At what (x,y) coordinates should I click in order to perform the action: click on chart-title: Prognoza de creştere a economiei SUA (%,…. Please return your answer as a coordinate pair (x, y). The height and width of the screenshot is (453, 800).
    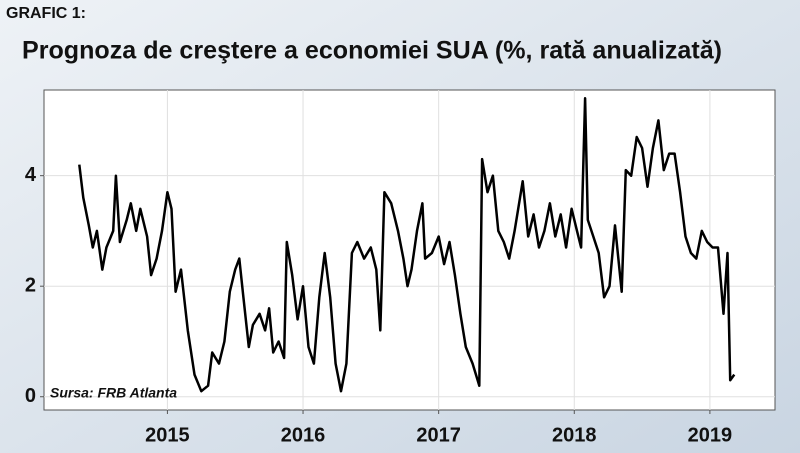
    Looking at the image, I should click on (372, 51).